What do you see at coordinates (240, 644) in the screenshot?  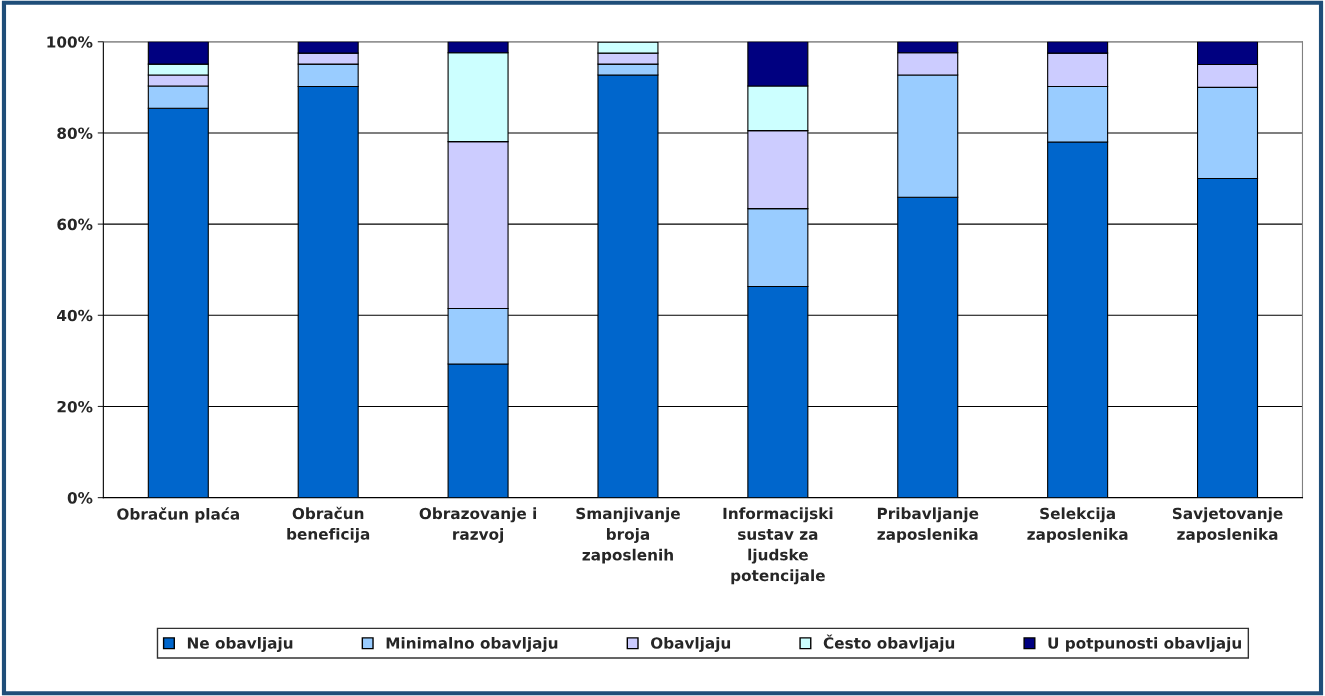 I see `legend-label: Ne obavljaju` at bounding box center [240, 644].